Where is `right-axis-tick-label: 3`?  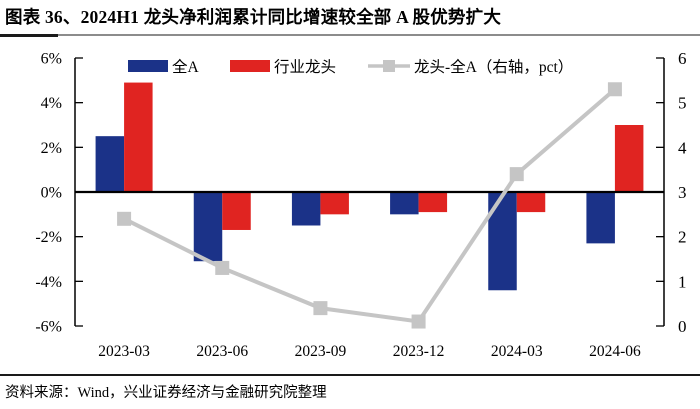
right-axis-tick-label: 3 is located at coordinates (682, 192).